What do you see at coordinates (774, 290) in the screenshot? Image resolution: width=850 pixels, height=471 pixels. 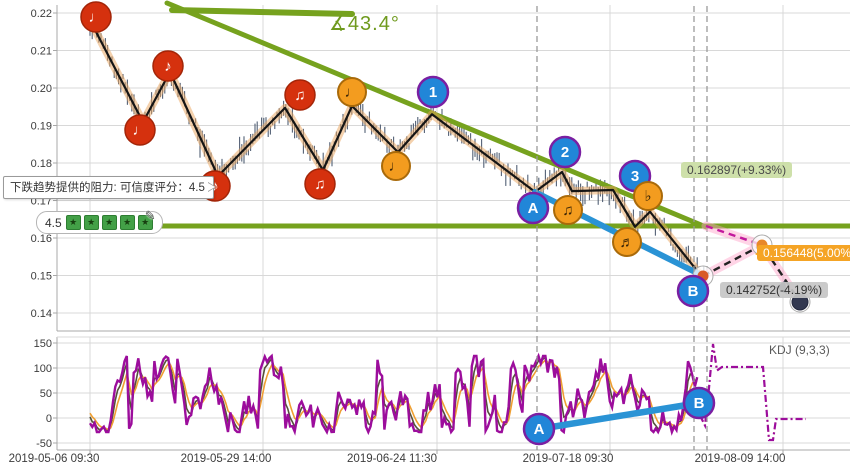 I see `lower-target-price-label: 0.142752(-4.19%)` at bounding box center [774, 290].